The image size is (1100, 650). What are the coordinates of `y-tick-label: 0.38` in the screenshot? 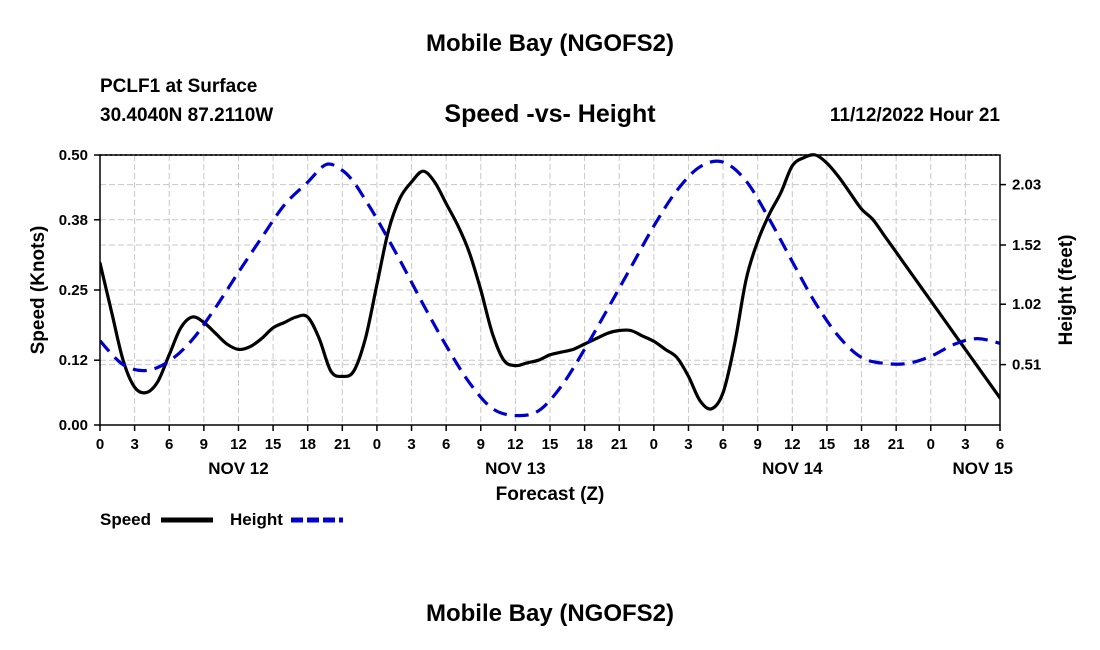 It's located at (73, 220).